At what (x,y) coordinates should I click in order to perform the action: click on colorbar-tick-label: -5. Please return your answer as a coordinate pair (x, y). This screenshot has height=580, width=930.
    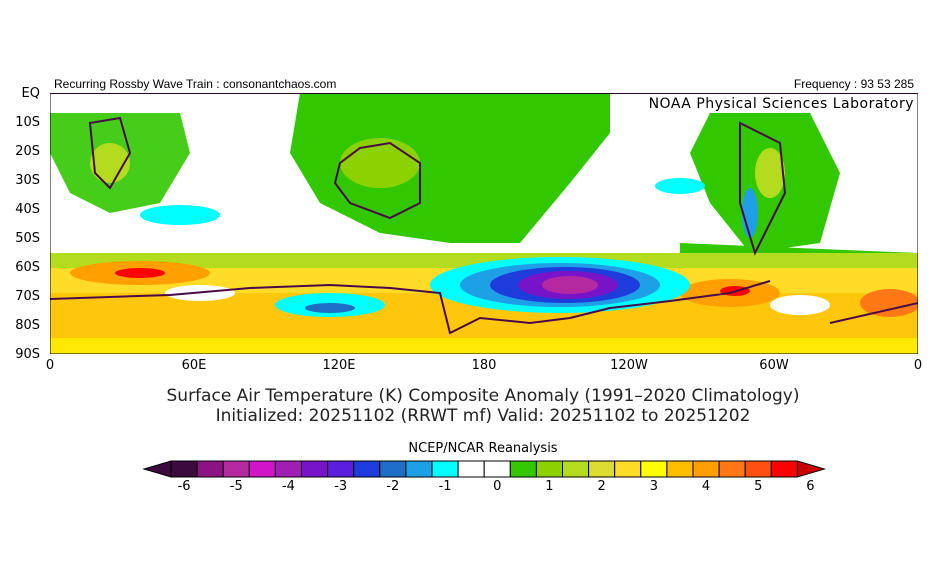
    Looking at the image, I should click on (236, 486).